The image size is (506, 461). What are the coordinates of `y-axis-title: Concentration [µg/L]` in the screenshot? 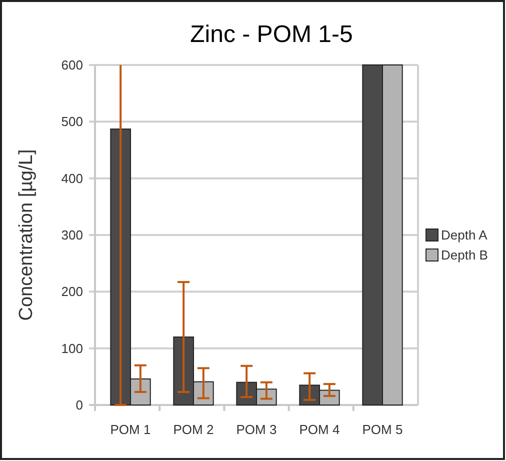 It's located at (26, 235).